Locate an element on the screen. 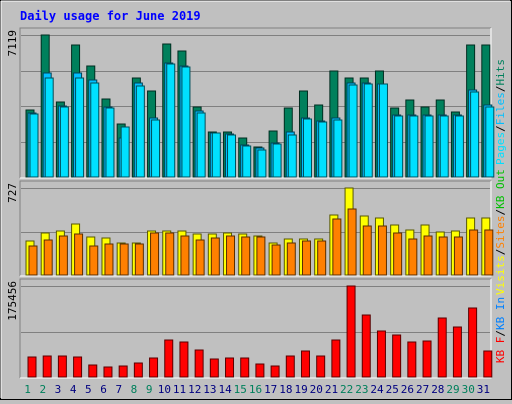  panel-1-legend: Pages/Files/Hits is located at coordinates (500, 112).